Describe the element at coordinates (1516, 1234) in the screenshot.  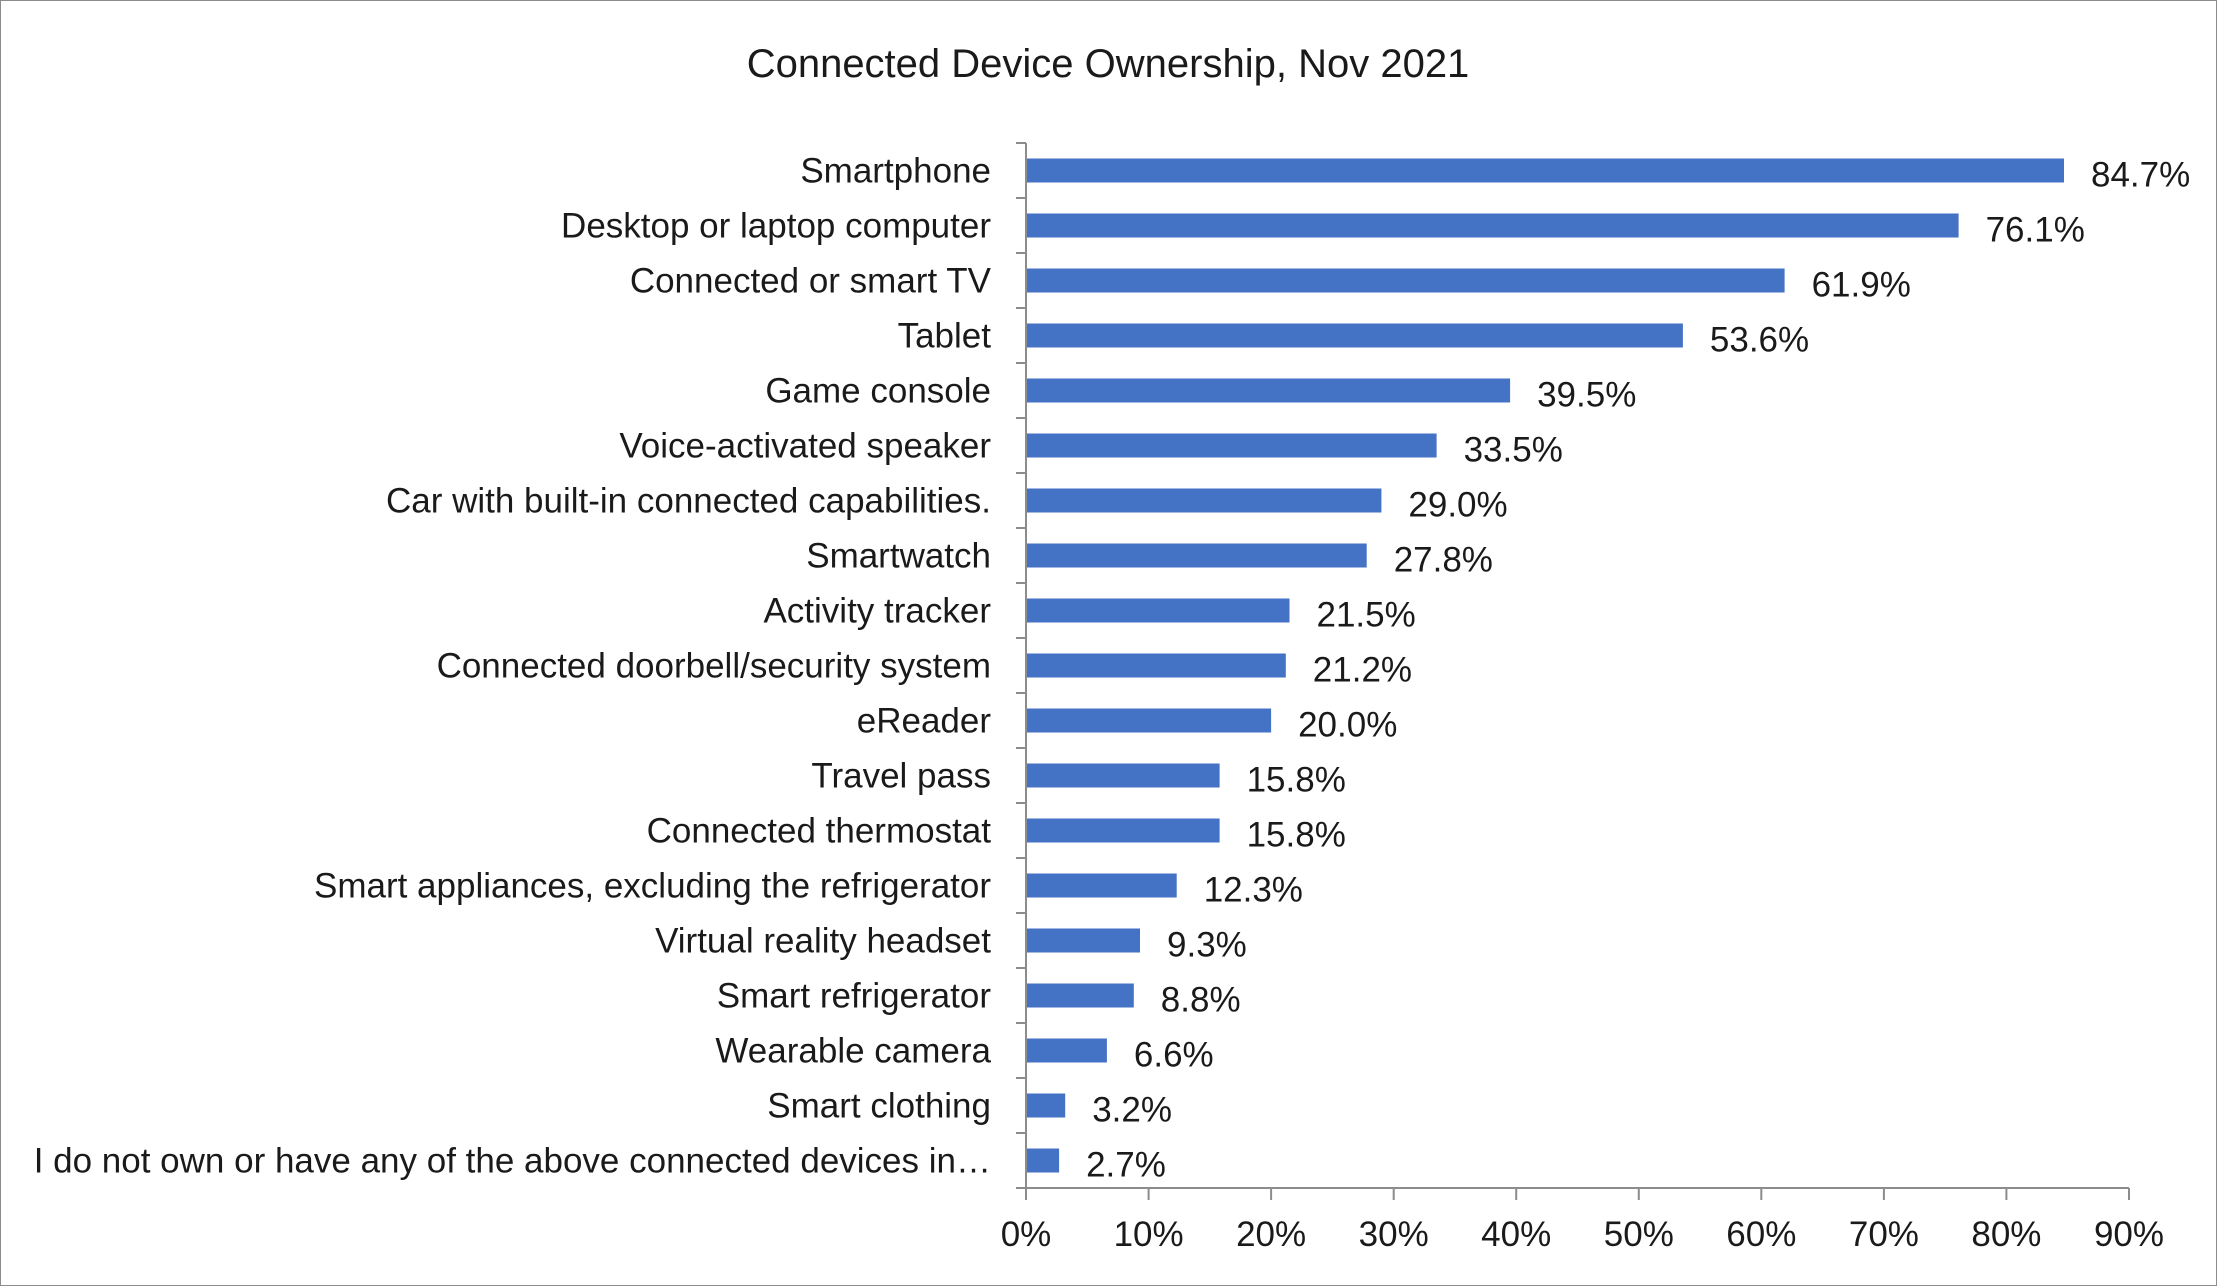
I see `x-tick-label: 40%` at that location.